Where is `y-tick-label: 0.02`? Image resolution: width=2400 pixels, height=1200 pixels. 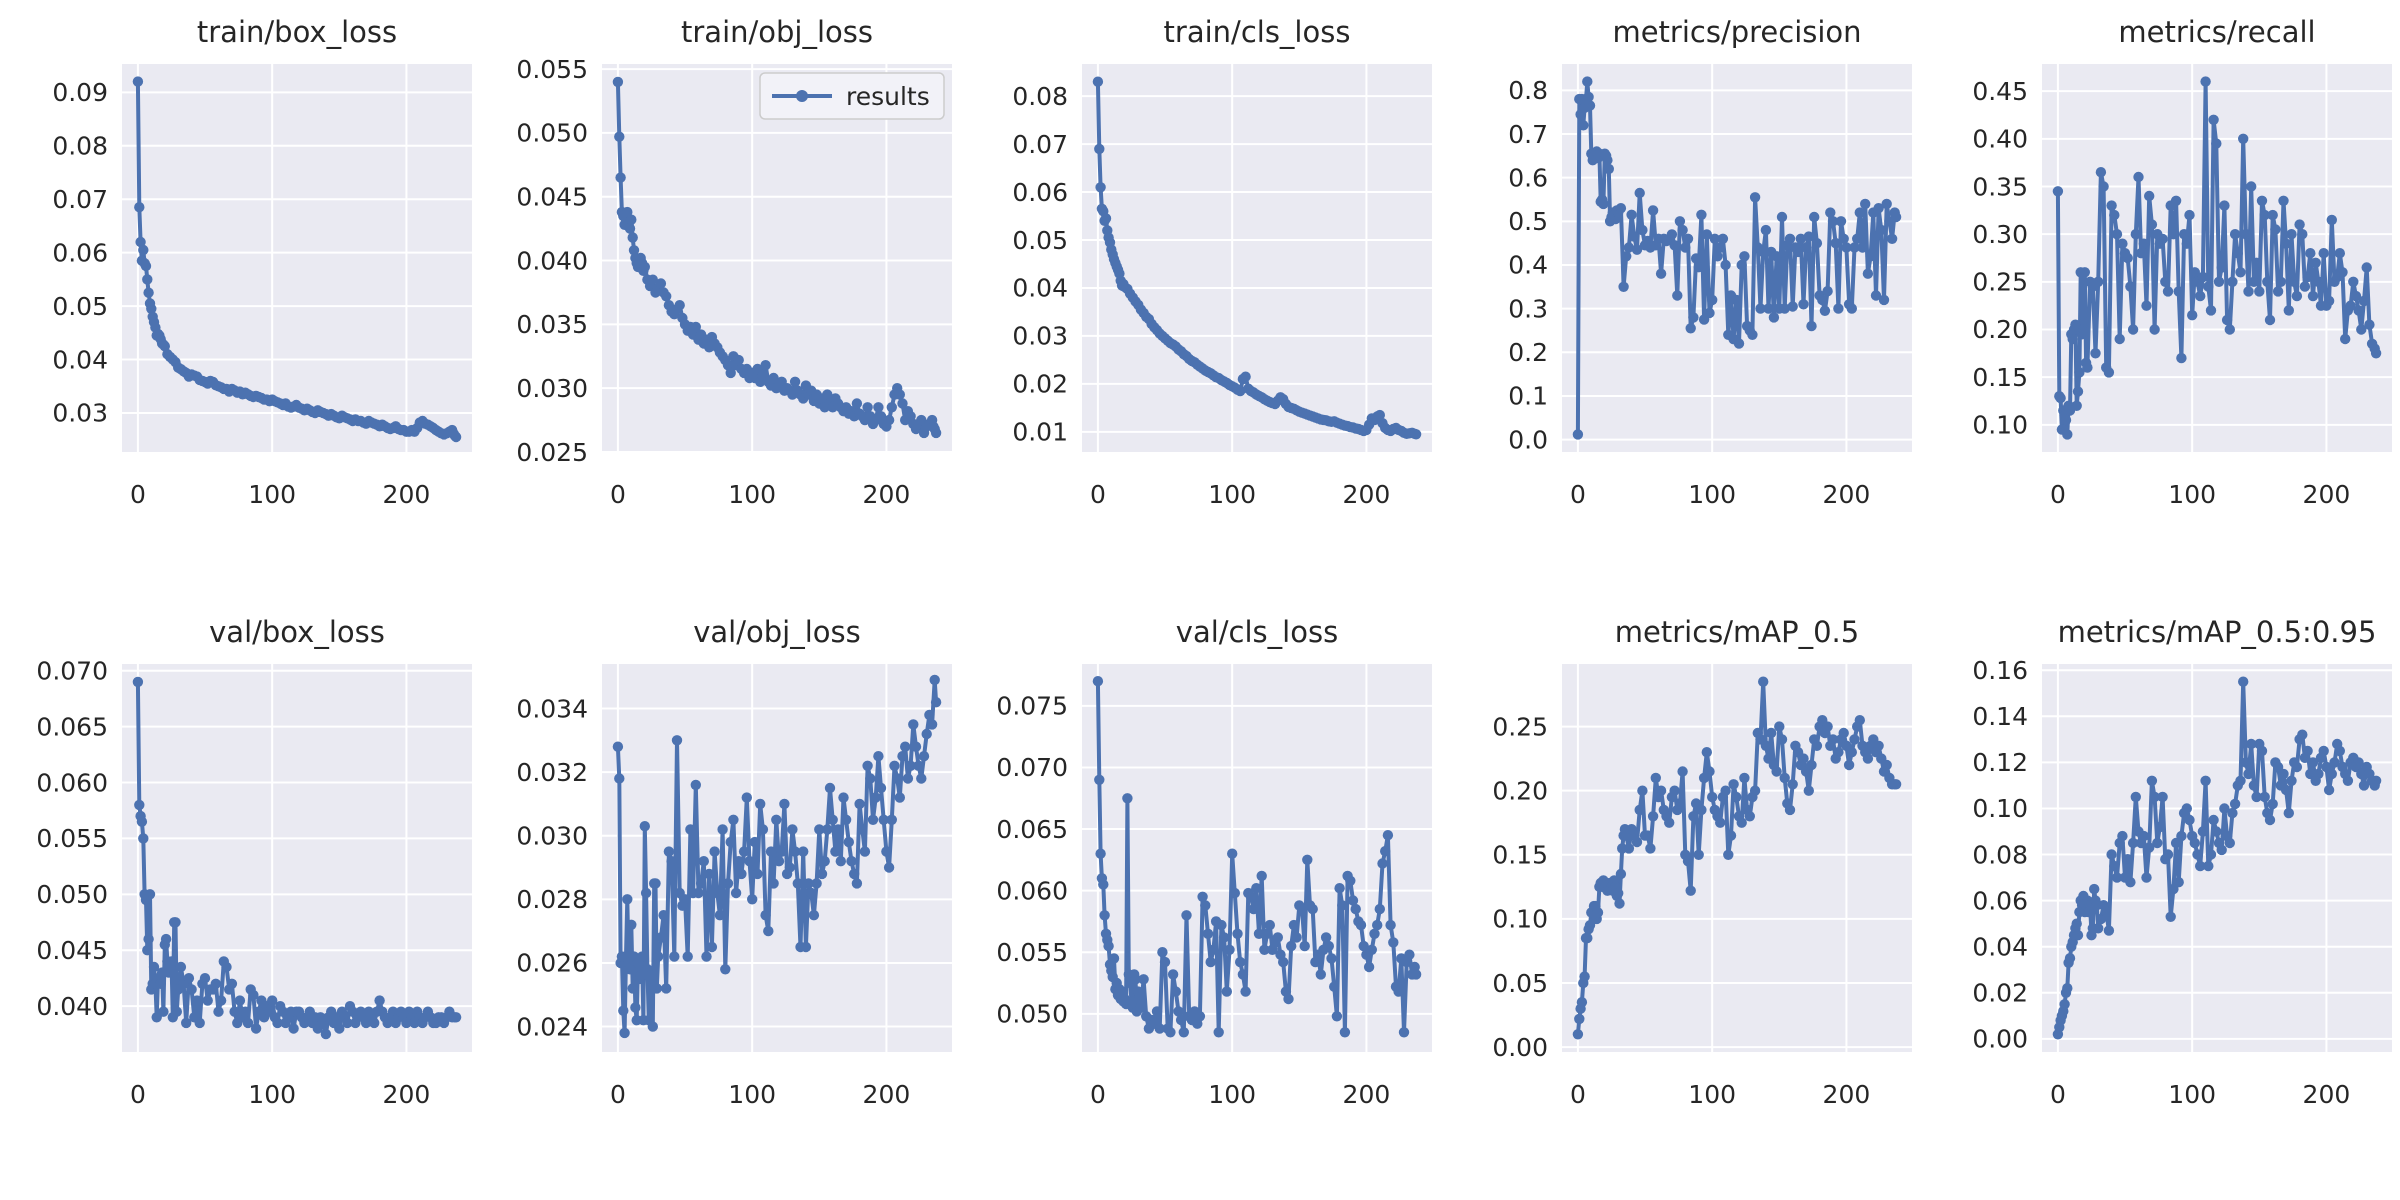
y-tick-label: 0.02 is located at coordinates (1040, 384).